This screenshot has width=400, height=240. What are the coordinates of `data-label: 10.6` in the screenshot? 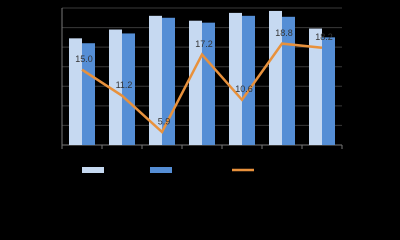 It's located at (244, 89).